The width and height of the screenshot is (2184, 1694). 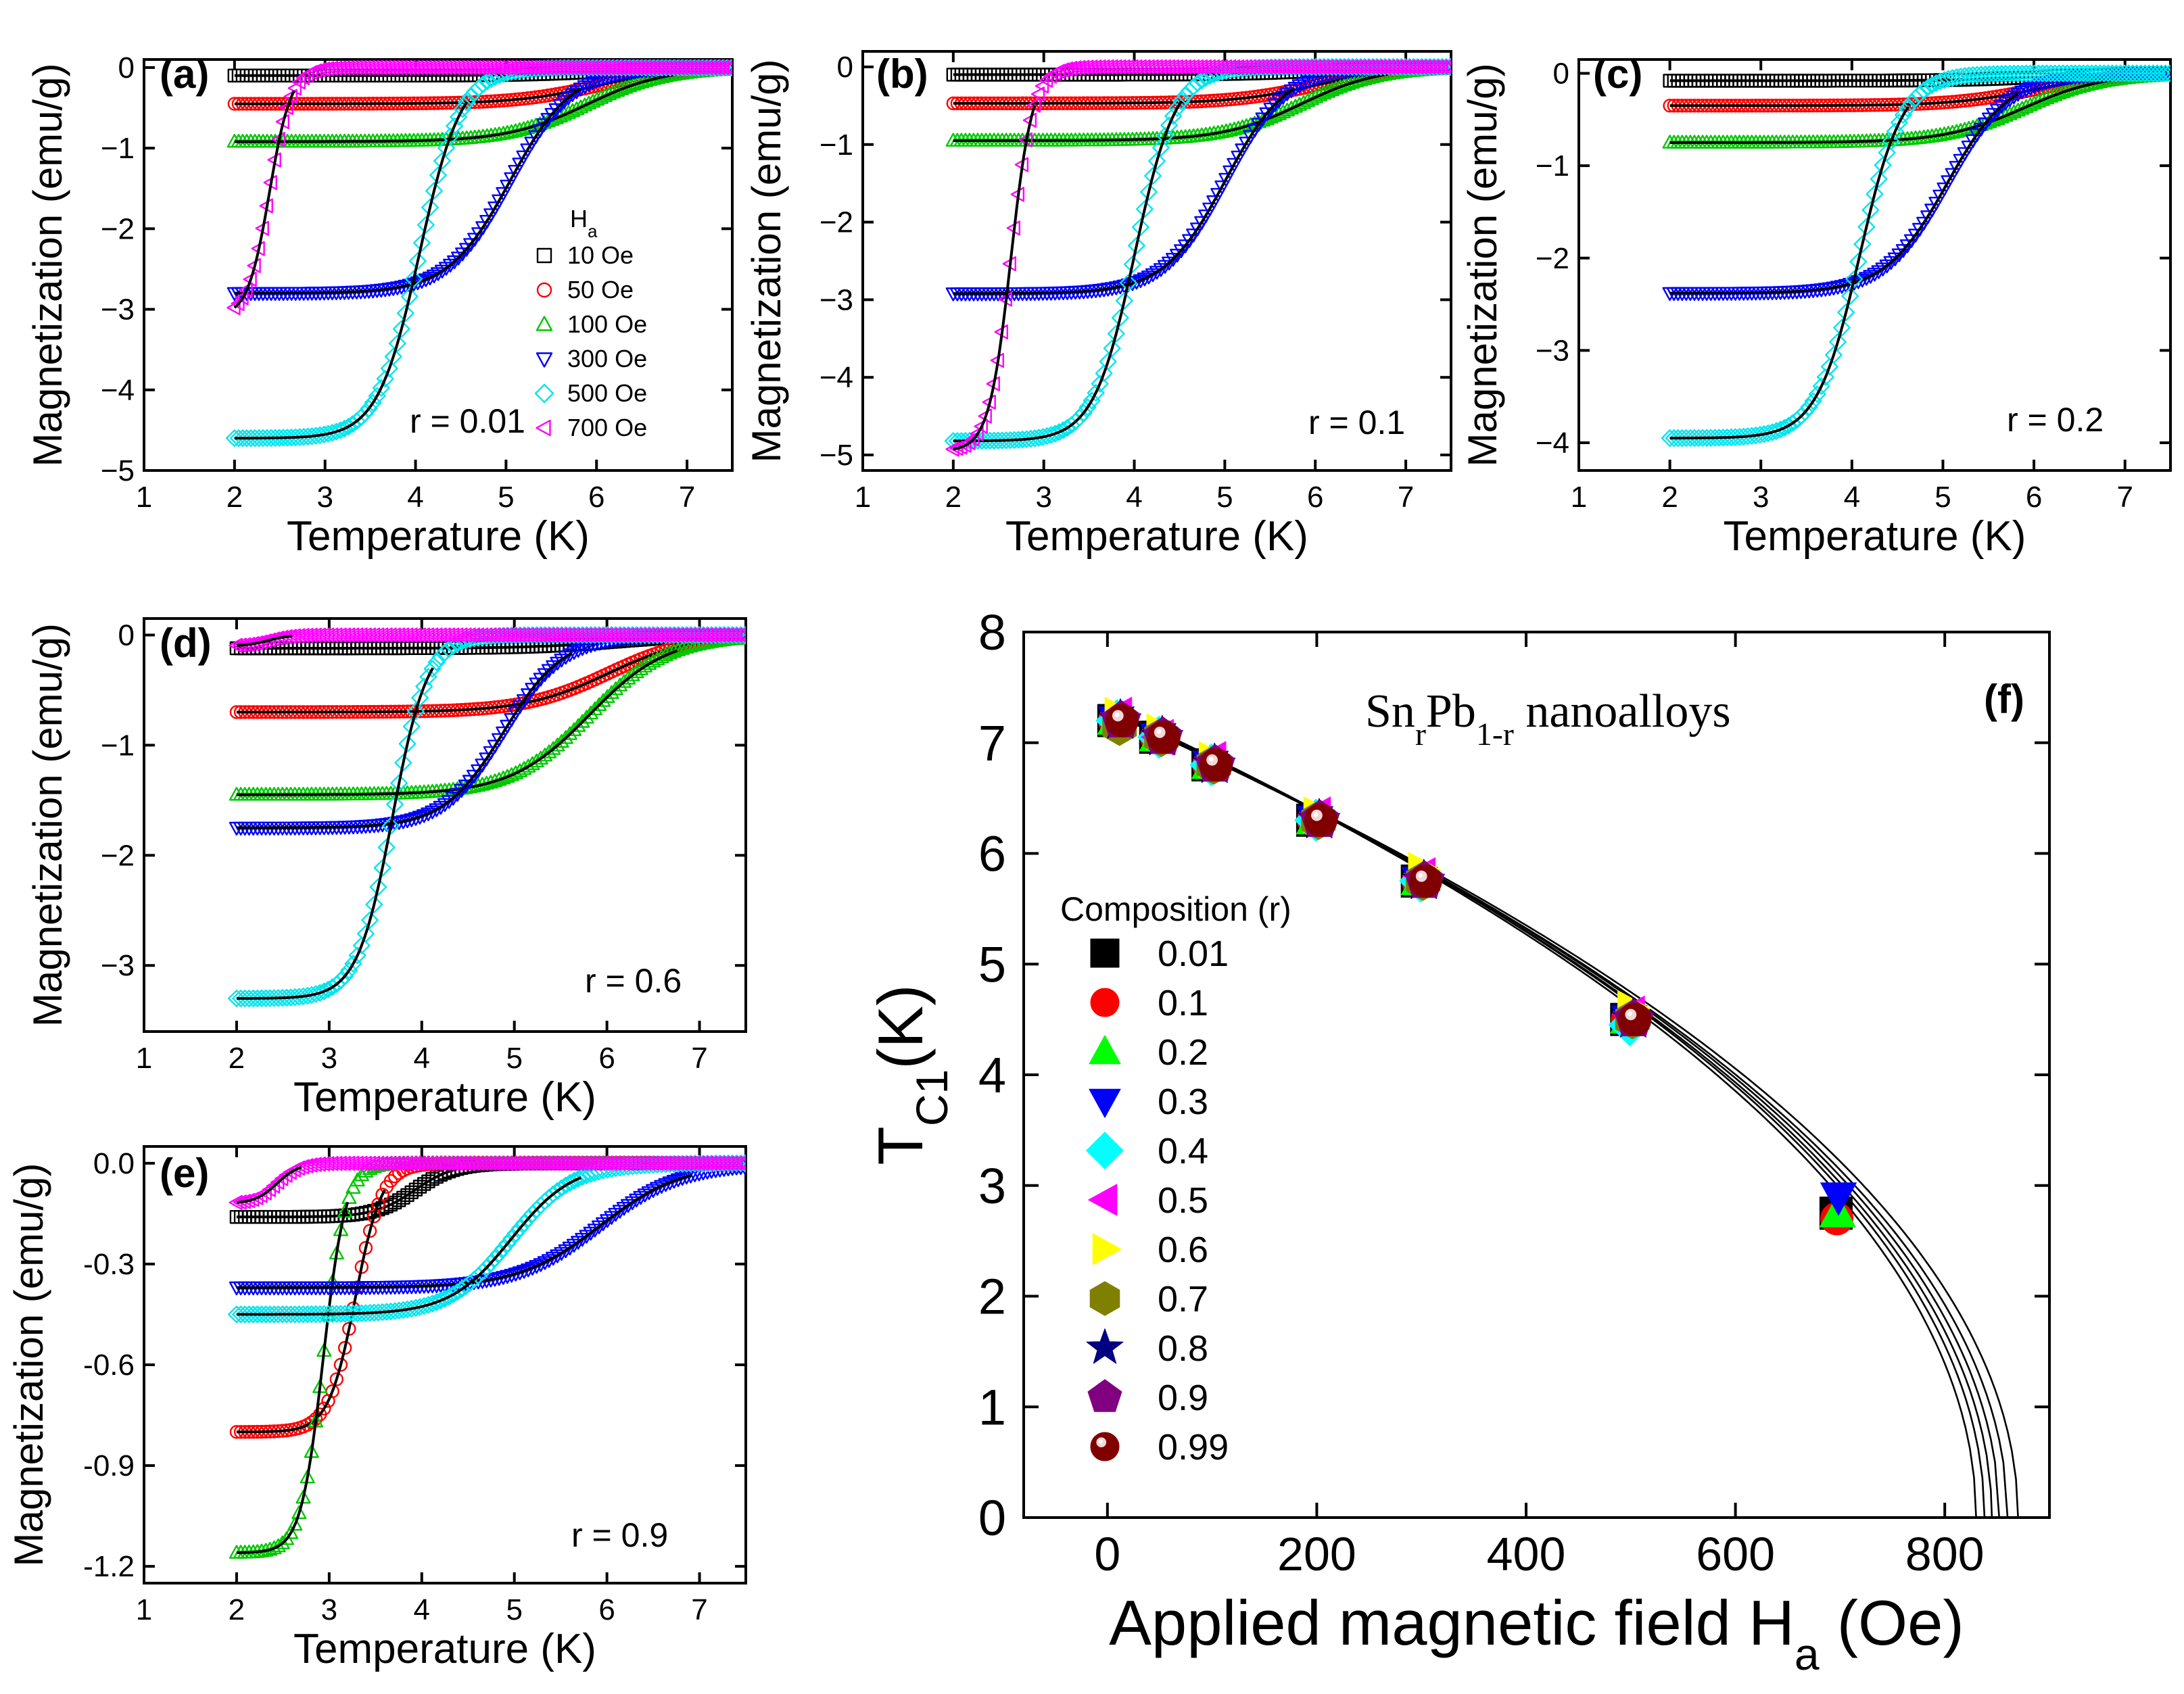 What do you see at coordinates (47, 265) in the screenshot?
I see `y-axis-label: Magnetization (emu/g)` at bounding box center [47, 265].